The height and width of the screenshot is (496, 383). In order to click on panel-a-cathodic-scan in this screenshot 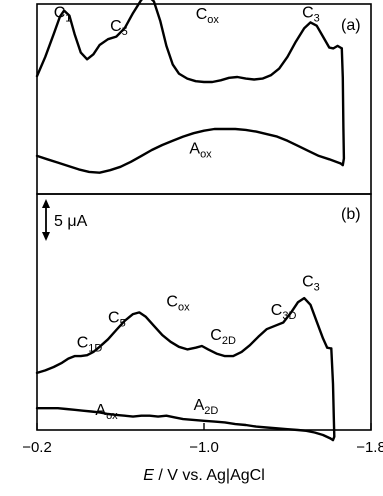, I will do `click(189, 42)`.